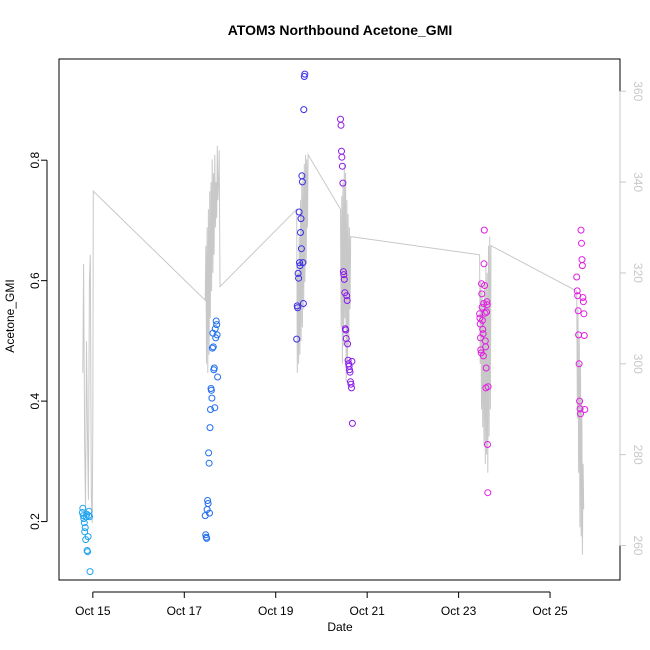 The image size is (650, 650). What do you see at coordinates (93, 611) in the screenshot?
I see `x-tick-label: Oct 15` at bounding box center [93, 611].